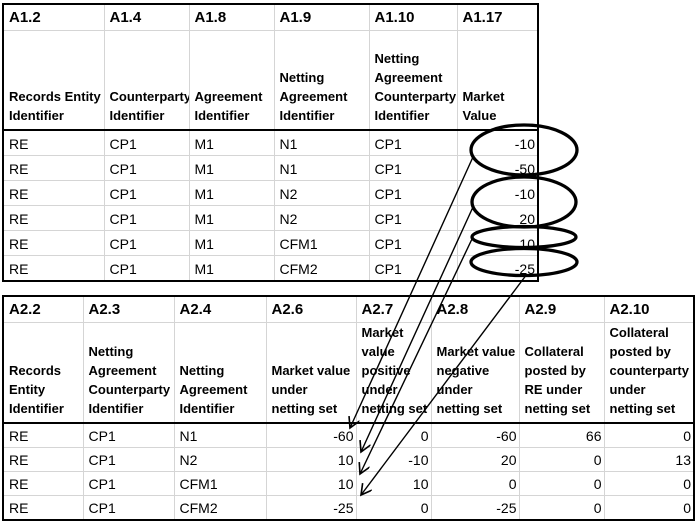 This screenshot has width=696, height=521. What do you see at coordinates (393, 483) in the screenshot?
I see `cell: 10` at bounding box center [393, 483].